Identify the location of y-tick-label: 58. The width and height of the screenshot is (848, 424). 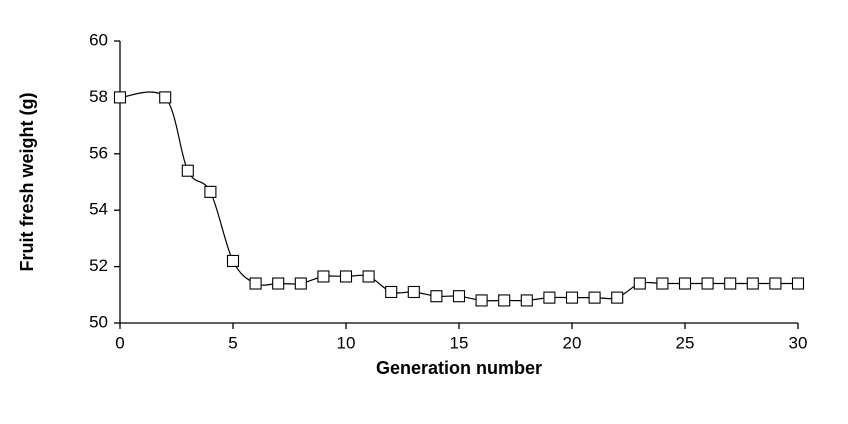
(98, 96).